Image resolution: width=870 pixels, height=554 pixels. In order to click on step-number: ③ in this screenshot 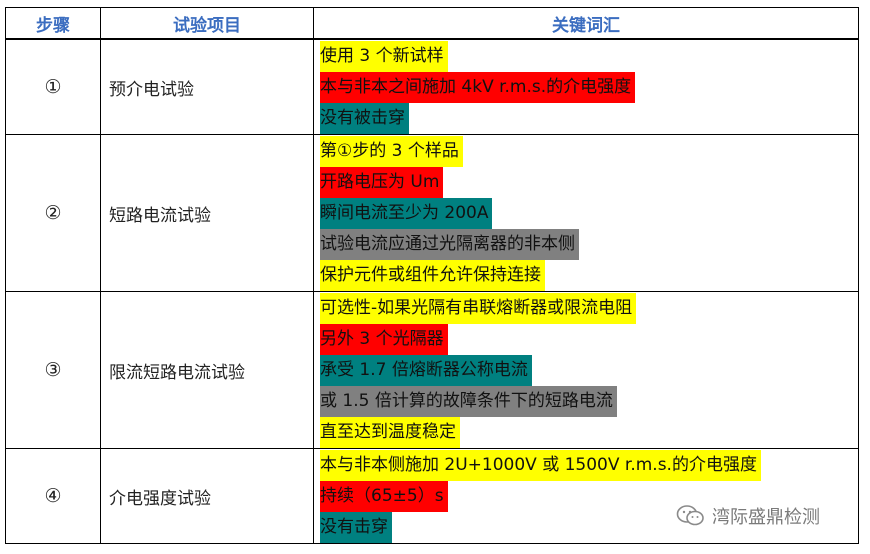, I will do `click(53, 370)`.